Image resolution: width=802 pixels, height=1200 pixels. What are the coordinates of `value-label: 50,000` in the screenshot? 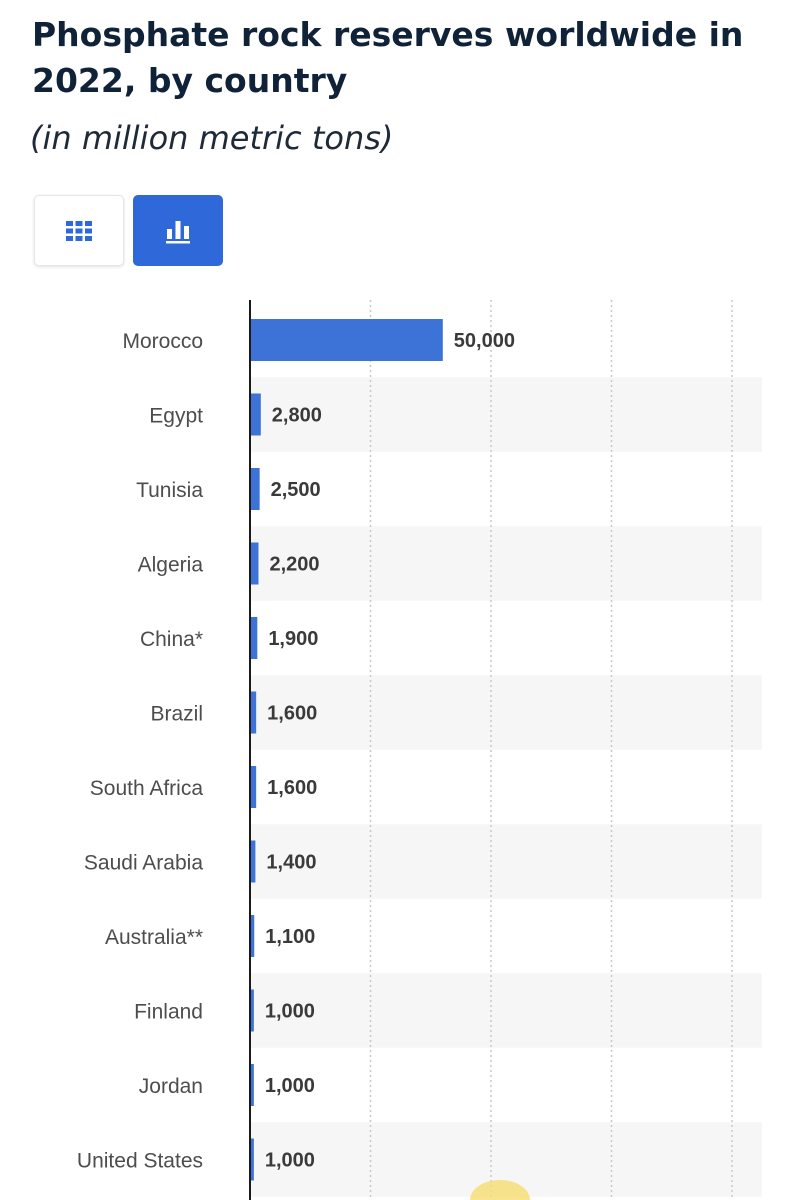 It's located at (484, 341).